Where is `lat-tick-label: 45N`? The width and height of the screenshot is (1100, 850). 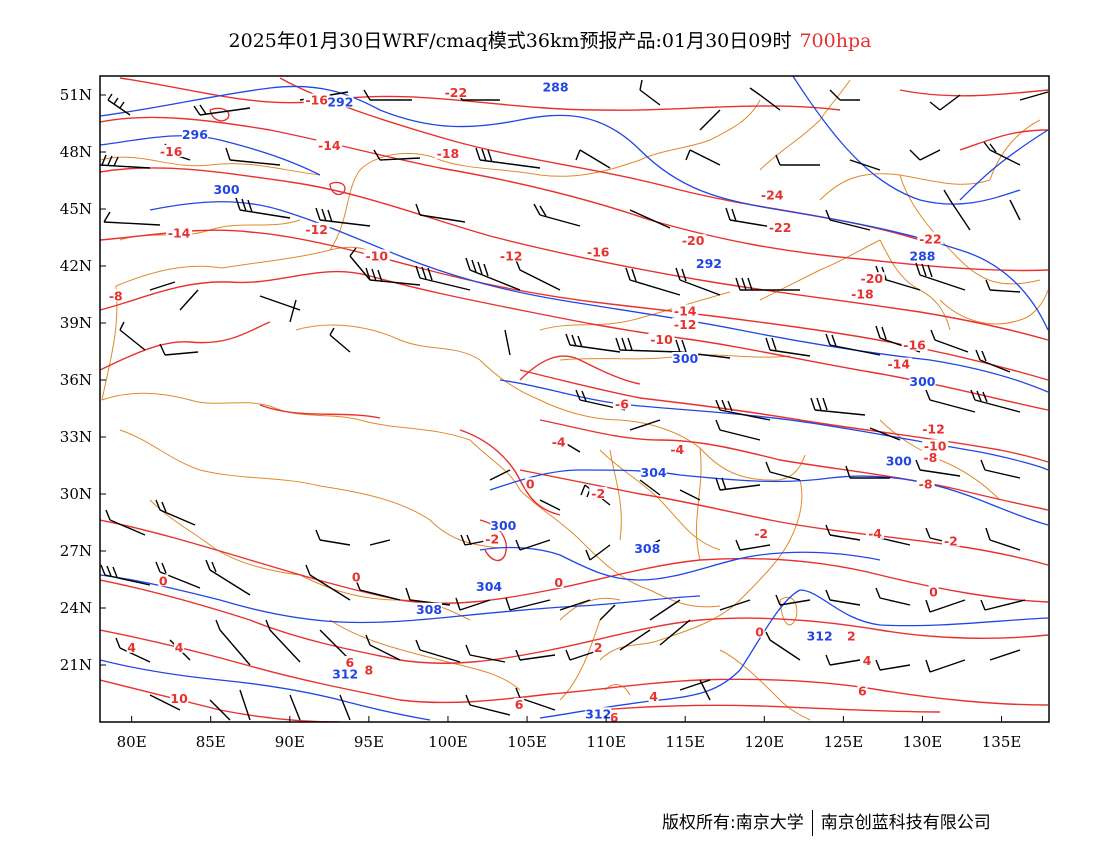
lat-tick-label: 45N is located at coordinates (76, 209).